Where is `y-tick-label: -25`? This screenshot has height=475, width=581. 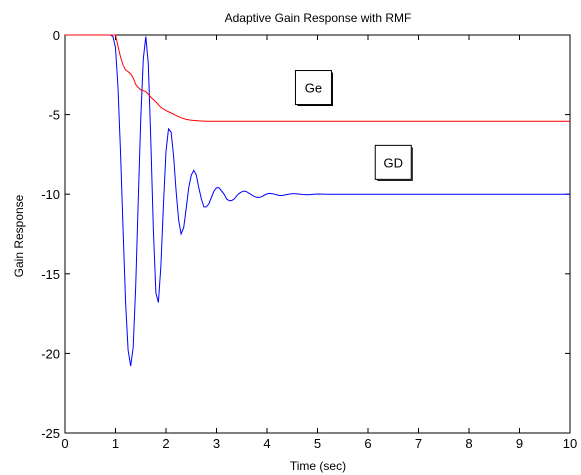
y-tick-label: -25 is located at coordinates (50, 433).